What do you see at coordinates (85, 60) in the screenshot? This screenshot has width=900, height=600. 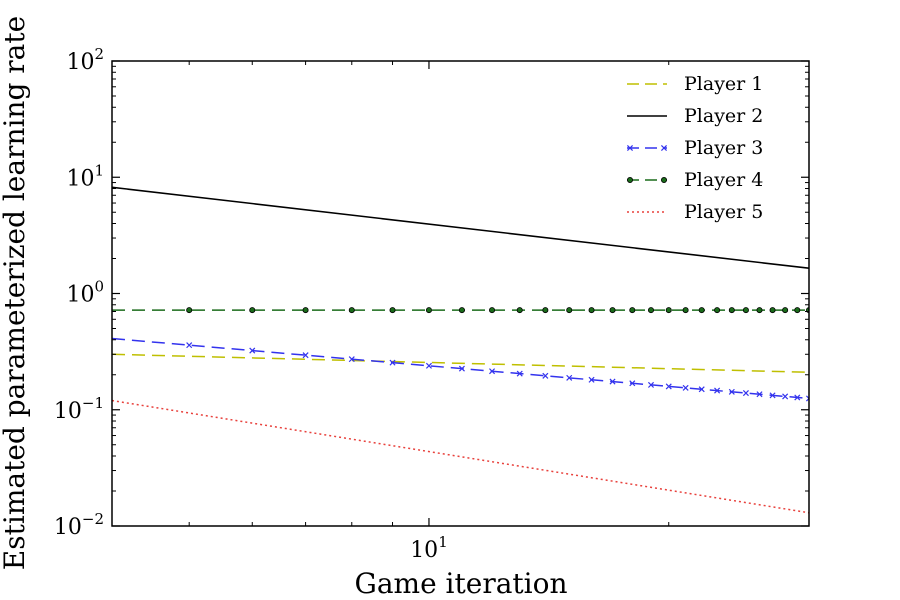 I see `y-tick-label-4: 10²` at bounding box center [85, 60].